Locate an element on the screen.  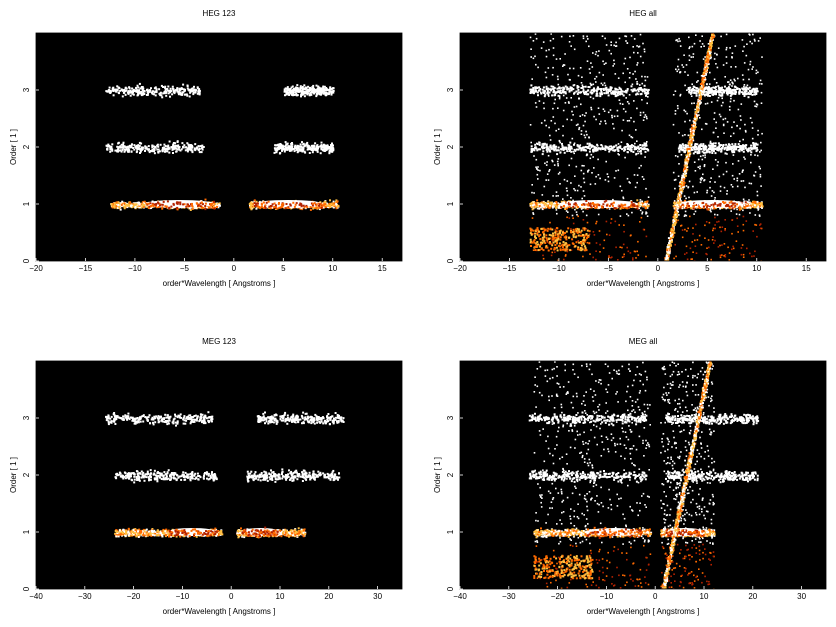
x-tick-label: −15 is located at coordinates (86, 268).